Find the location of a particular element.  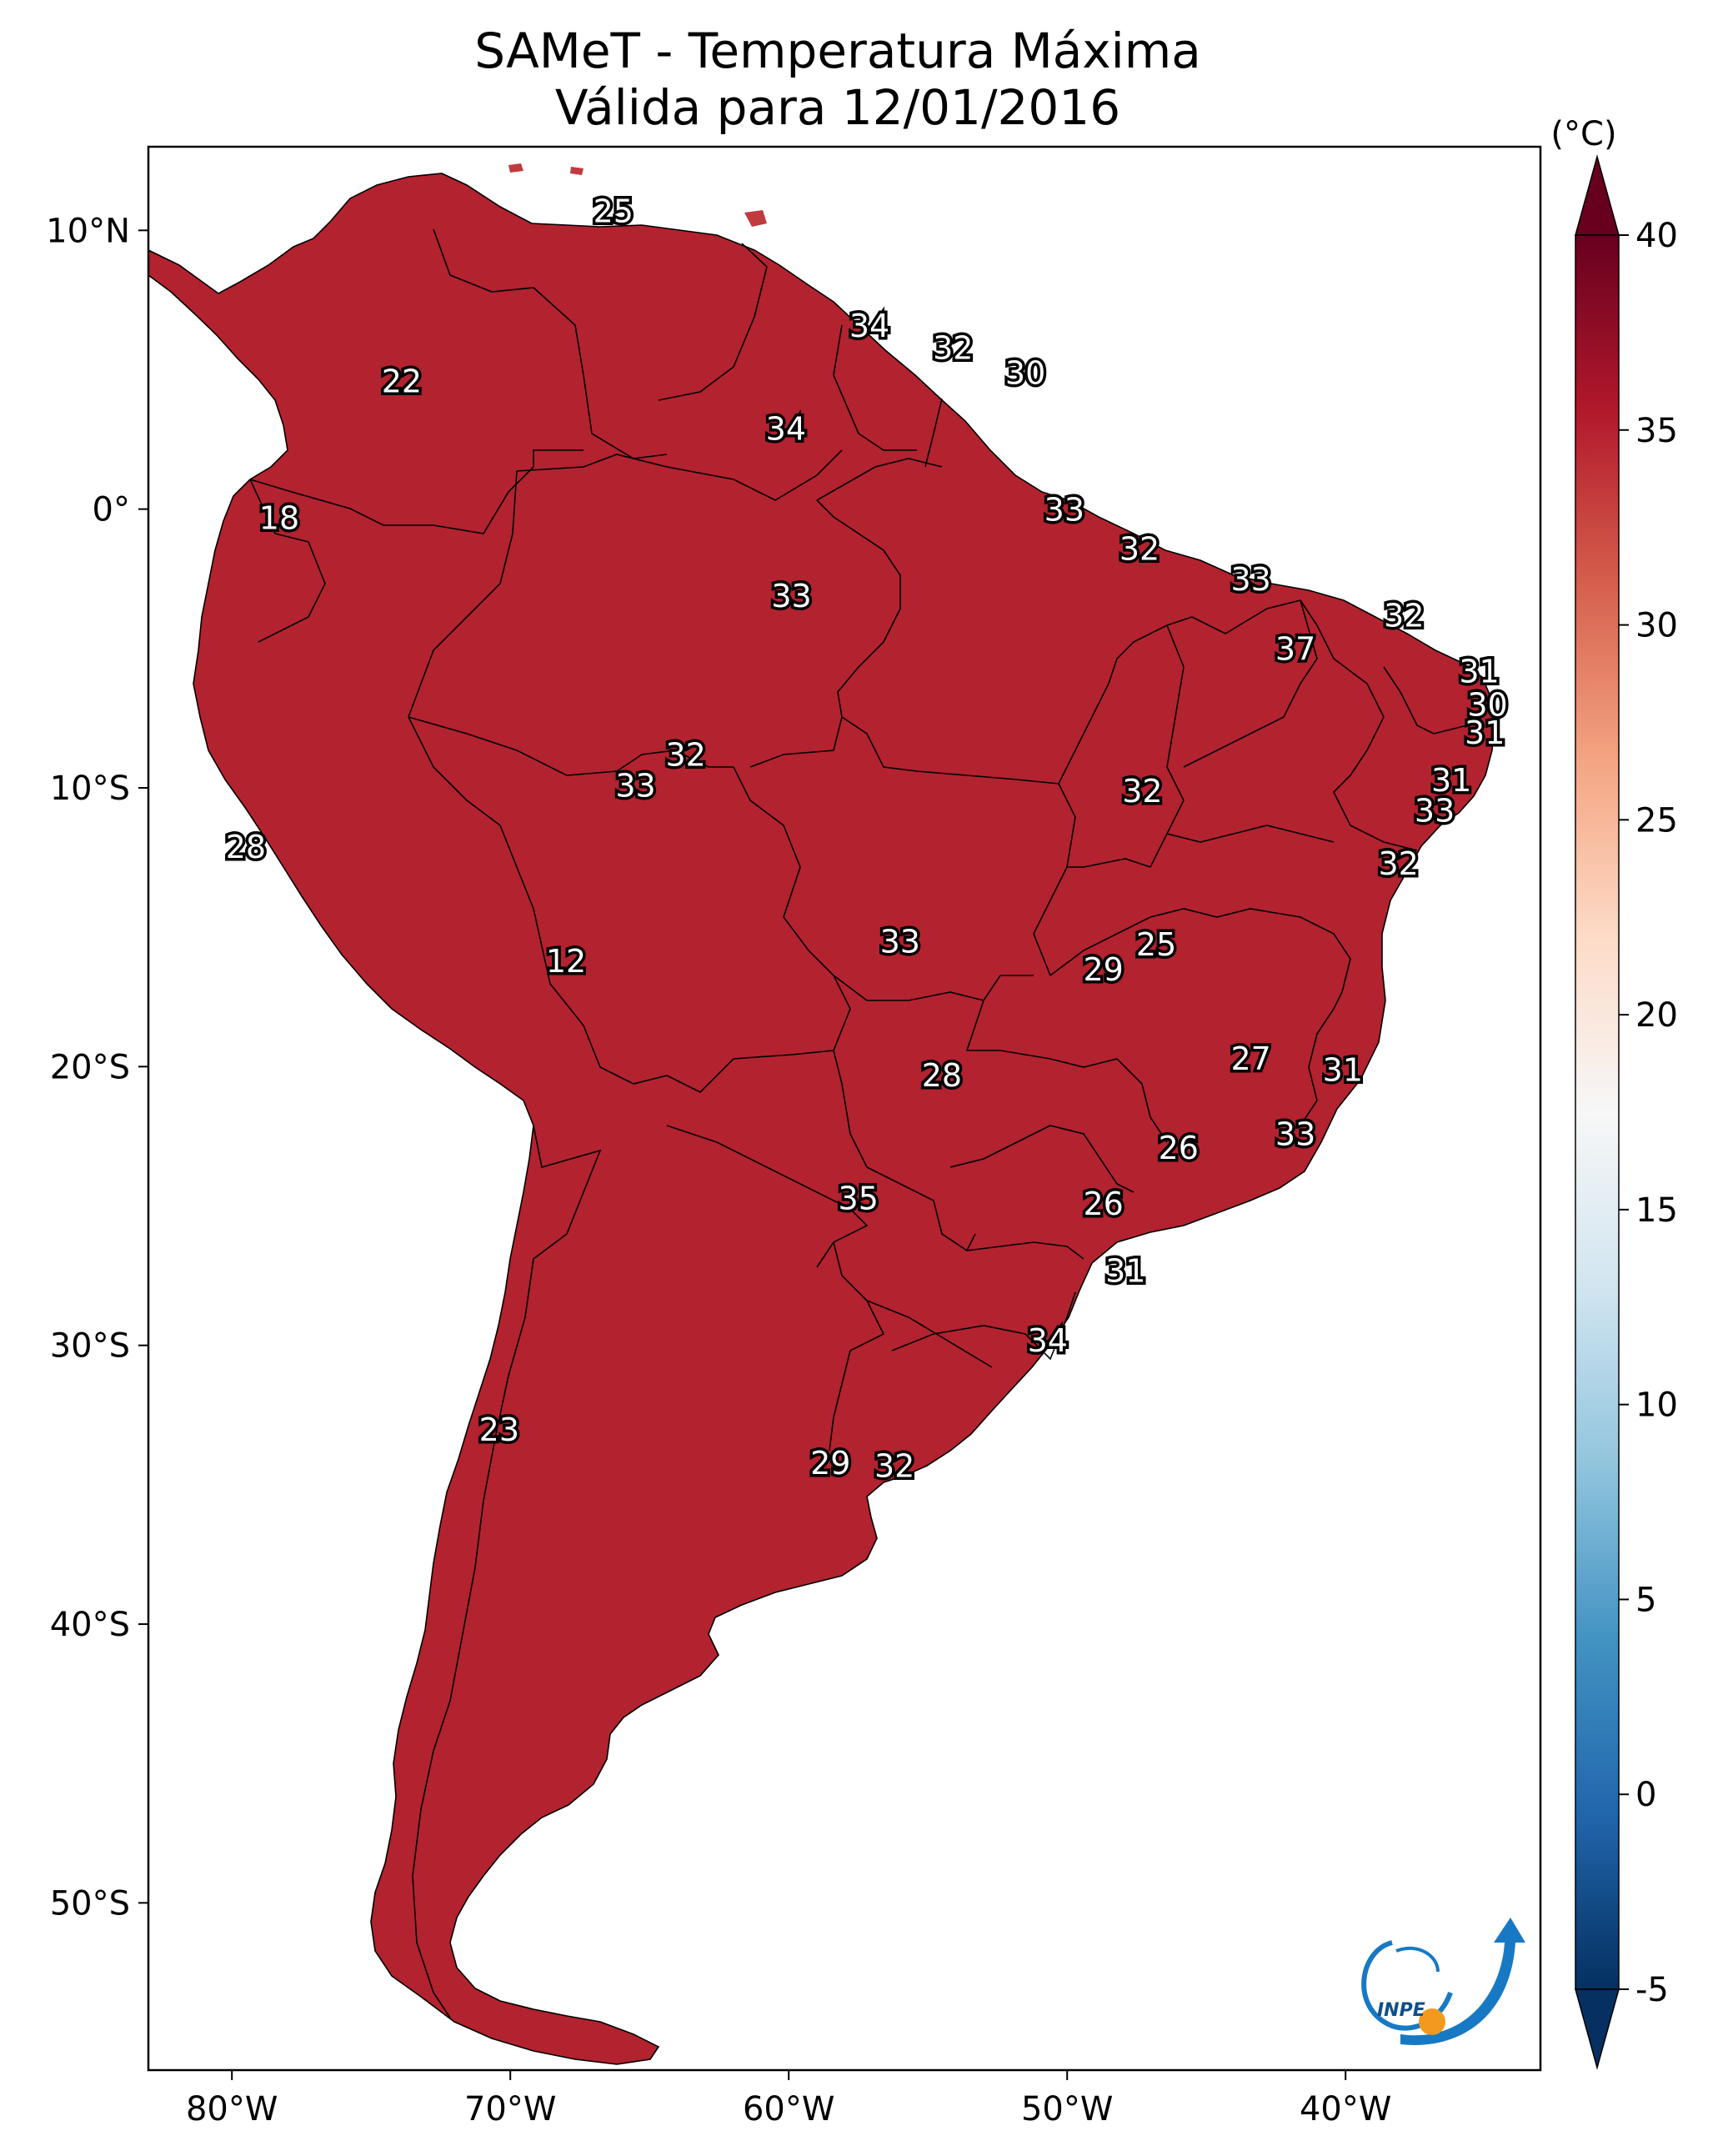

colorbar-tick-label: -5 is located at coordinates (1652, 1990).